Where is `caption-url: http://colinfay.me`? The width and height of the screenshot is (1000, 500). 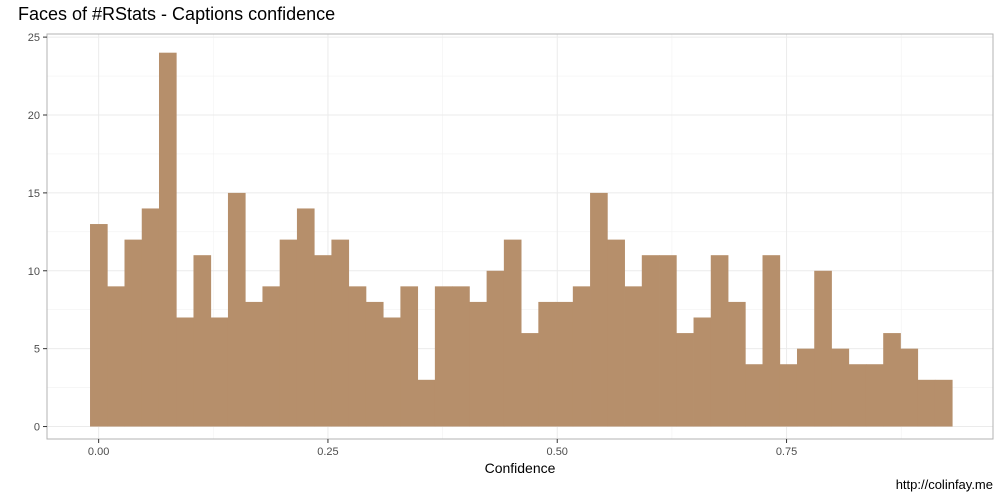 caption-url: http://colinfay.me is located at coordinates (944, 484).